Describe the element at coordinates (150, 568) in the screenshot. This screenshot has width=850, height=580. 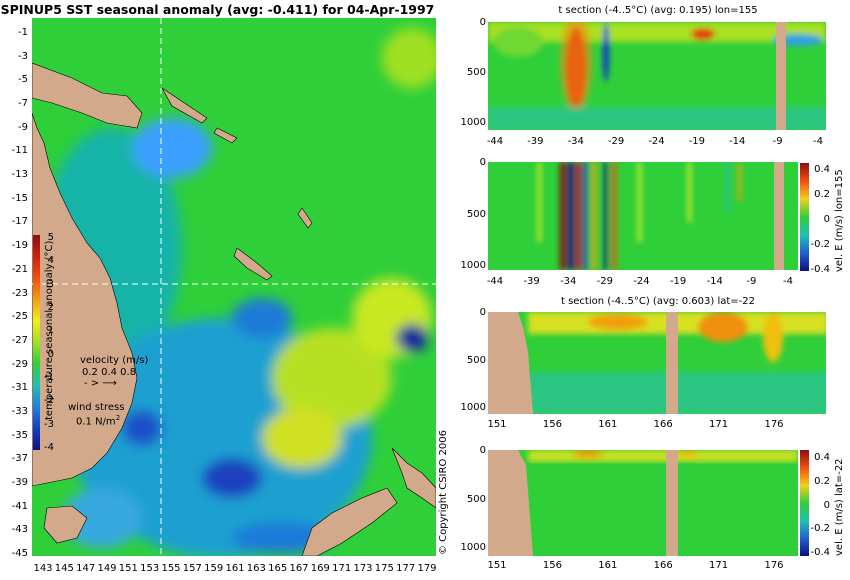
I see `lon-tick: 153` at that location.